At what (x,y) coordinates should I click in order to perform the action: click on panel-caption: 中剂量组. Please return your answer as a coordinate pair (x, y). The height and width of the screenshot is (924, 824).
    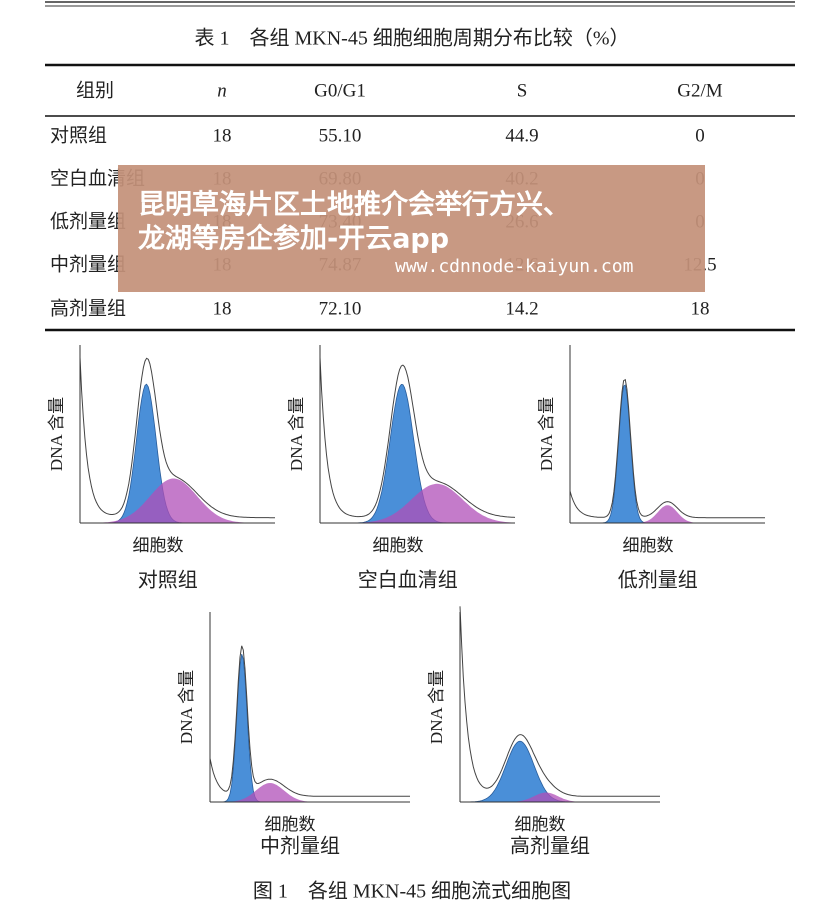
    Looking at the image, I should click on (300, 846).